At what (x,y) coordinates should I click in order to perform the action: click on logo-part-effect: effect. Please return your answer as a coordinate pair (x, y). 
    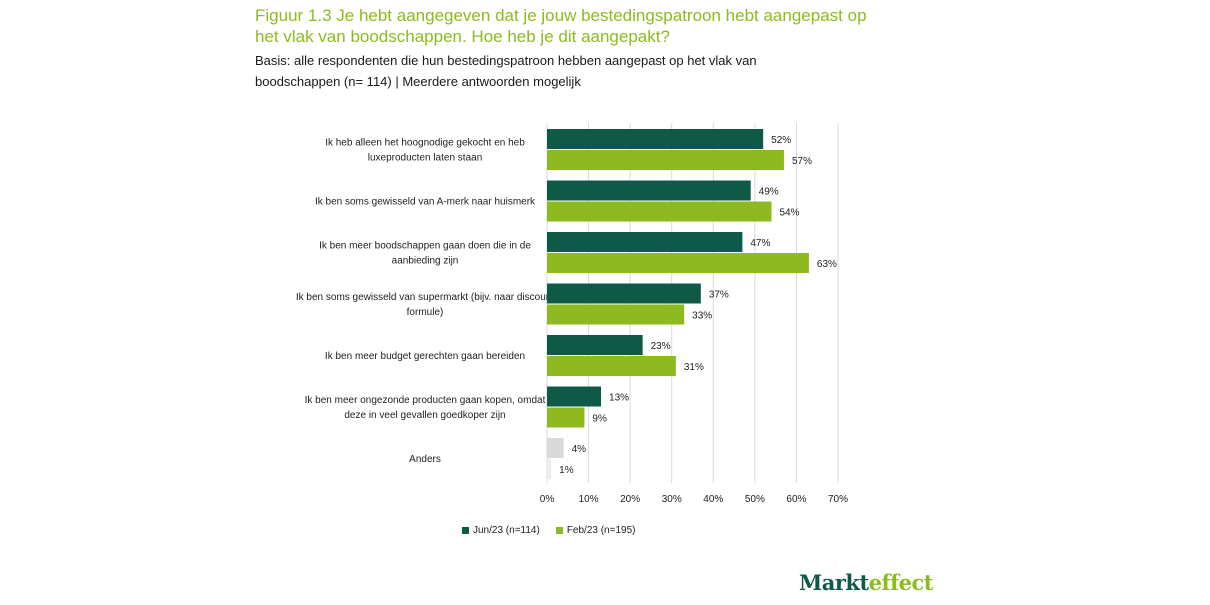
    Looking at the image, I should click on (901, 582).